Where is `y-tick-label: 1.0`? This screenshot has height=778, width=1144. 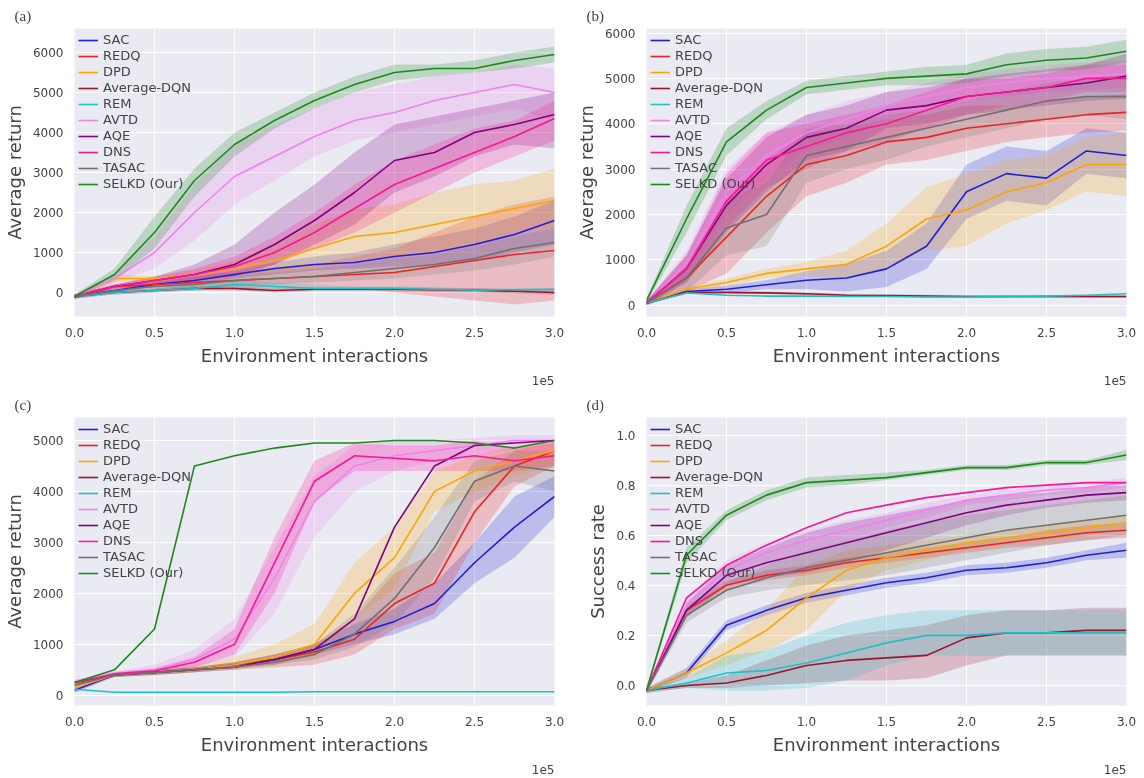
y-tick-label: 1.0 is located at coordinates (626, 435).